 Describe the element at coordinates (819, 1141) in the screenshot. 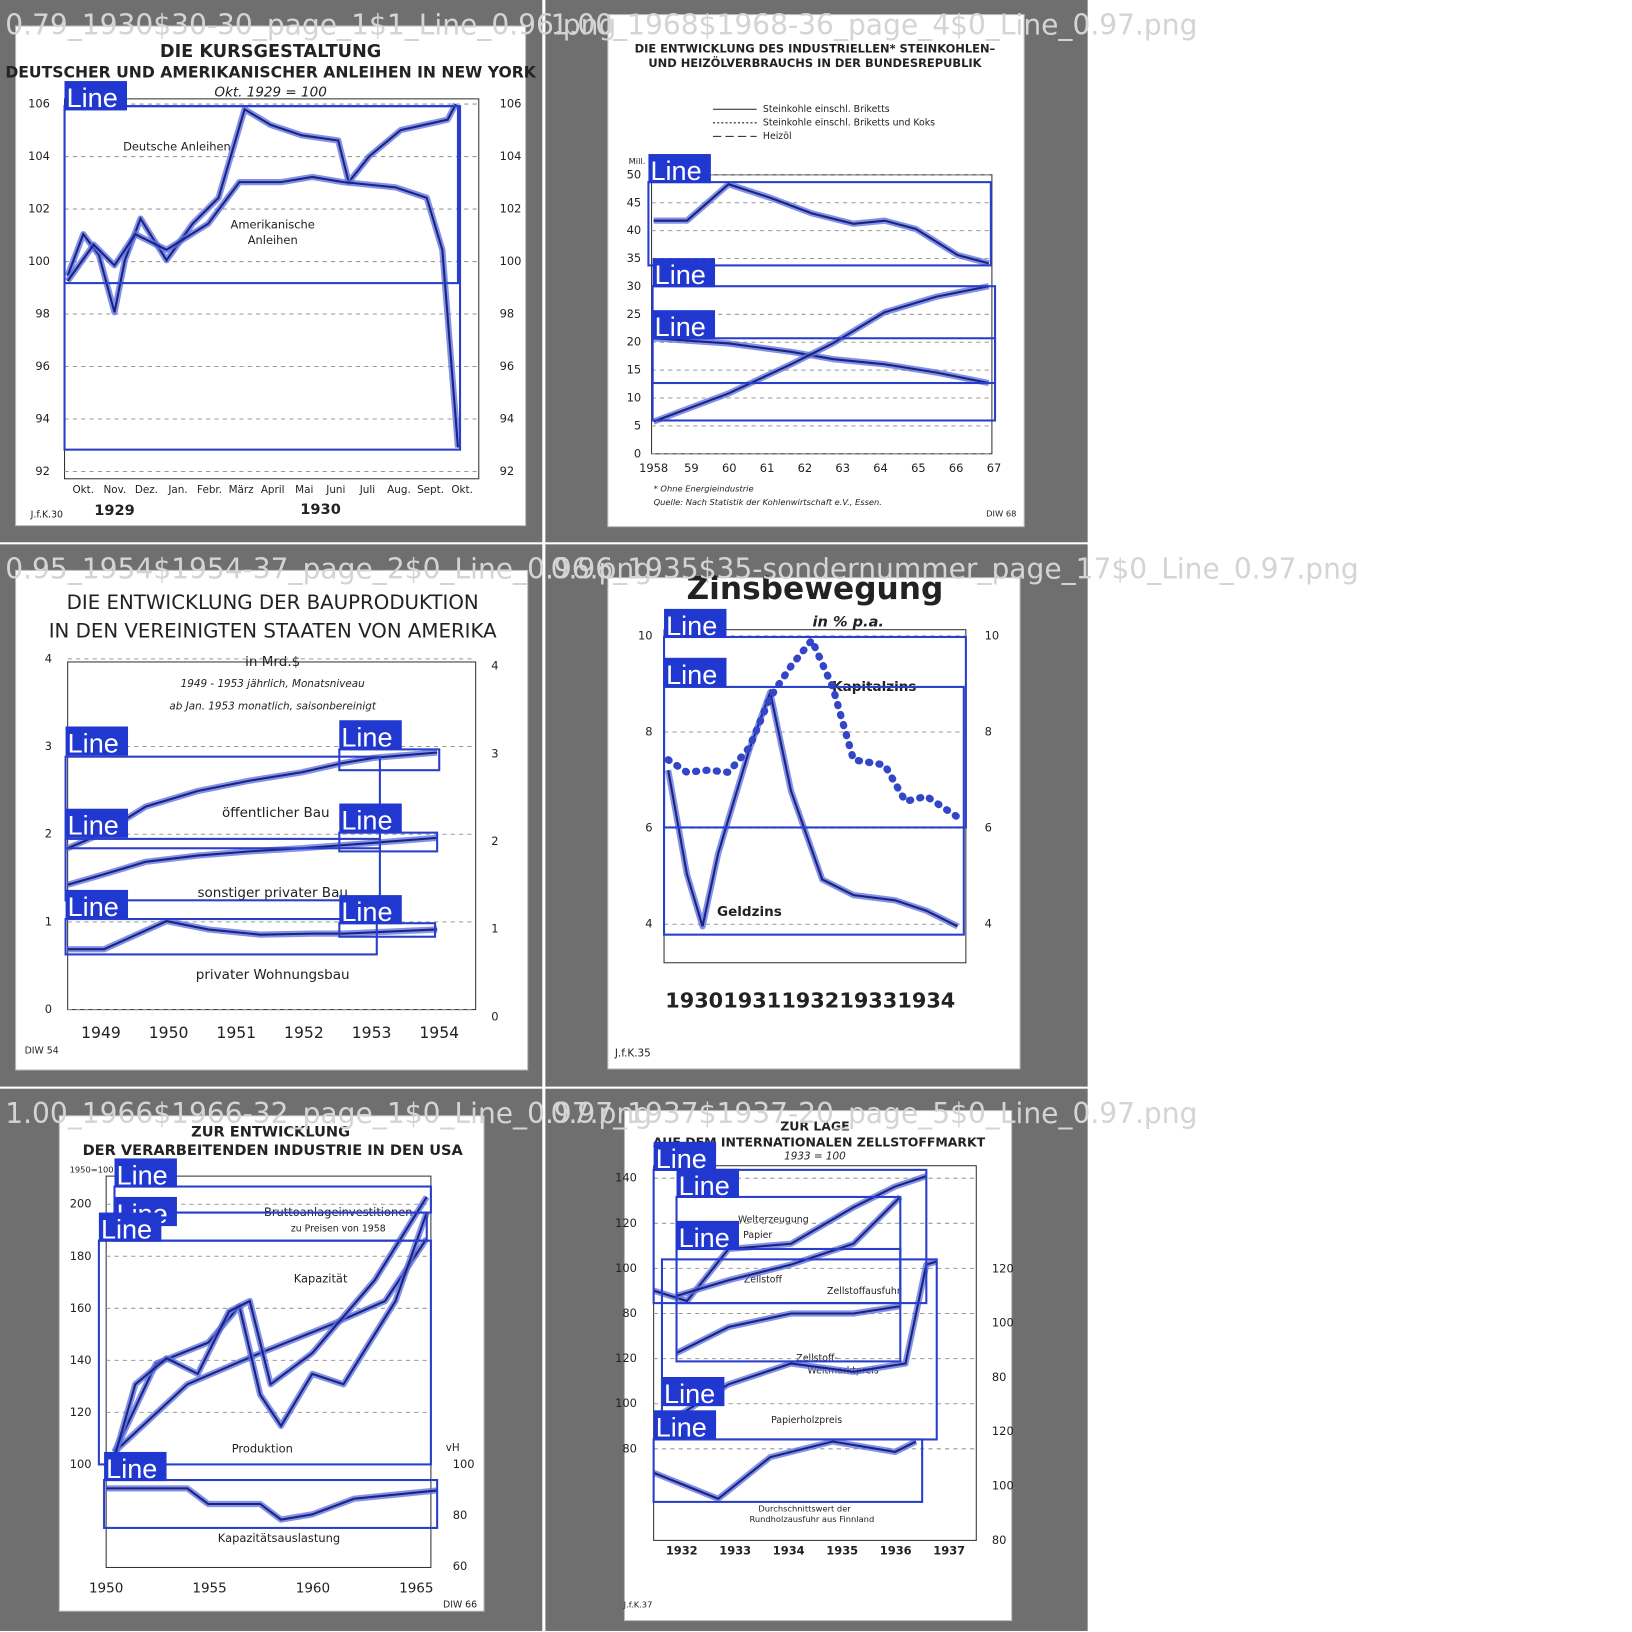

I see `chart-title: AUF DEM INTERNATIONALEN ZELLSTOFFMARKT` at that location.